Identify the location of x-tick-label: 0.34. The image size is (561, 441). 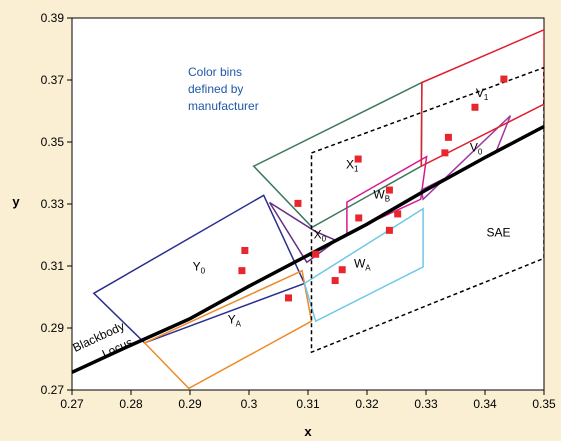
(485, 404).